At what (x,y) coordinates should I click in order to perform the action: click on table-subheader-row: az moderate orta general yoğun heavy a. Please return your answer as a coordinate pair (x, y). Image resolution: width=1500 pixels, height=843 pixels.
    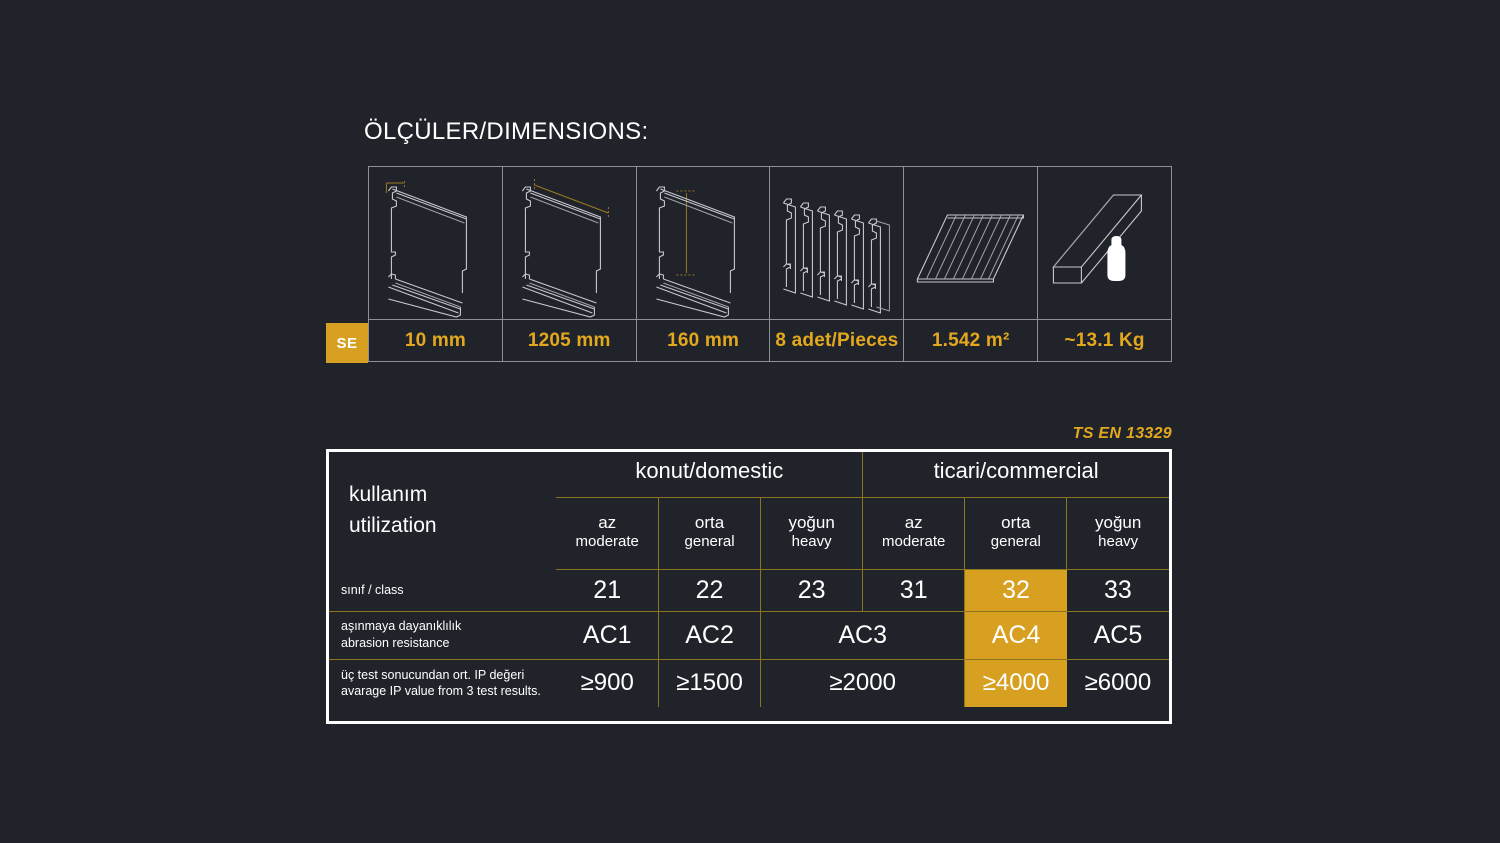
    Looking at the image, I should click on (749, 533).